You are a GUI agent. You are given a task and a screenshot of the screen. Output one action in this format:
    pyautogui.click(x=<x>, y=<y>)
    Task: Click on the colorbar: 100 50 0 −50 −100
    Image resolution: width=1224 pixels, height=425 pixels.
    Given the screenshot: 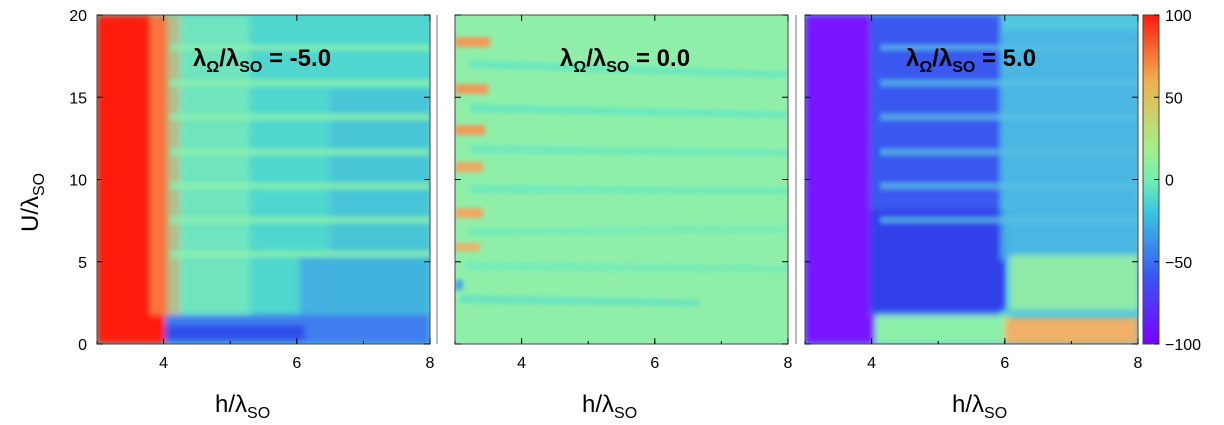 What is the action you would take?
    pyautogui.click(x=1171, y=181)
    